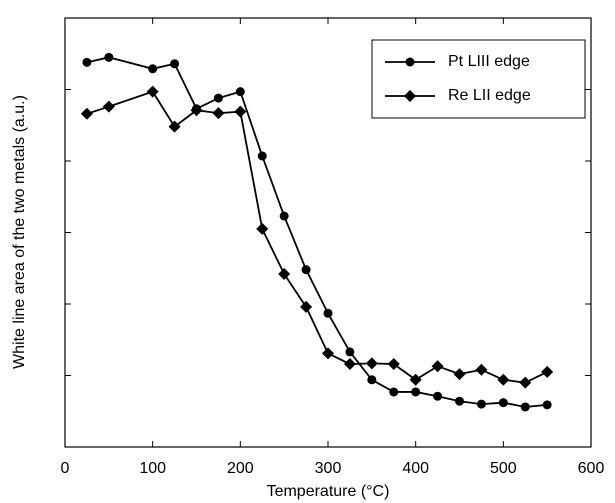  Describe the element at coordinates (503, 468) in the screenshot. I see `x-tick-label: 500` at that location.